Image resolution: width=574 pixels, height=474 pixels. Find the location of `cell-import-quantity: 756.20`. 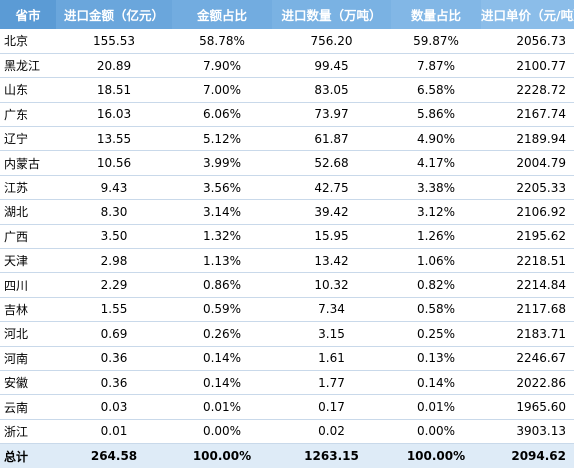

cell-import-quantity: 756.20 is located at coordinates (331, 41).